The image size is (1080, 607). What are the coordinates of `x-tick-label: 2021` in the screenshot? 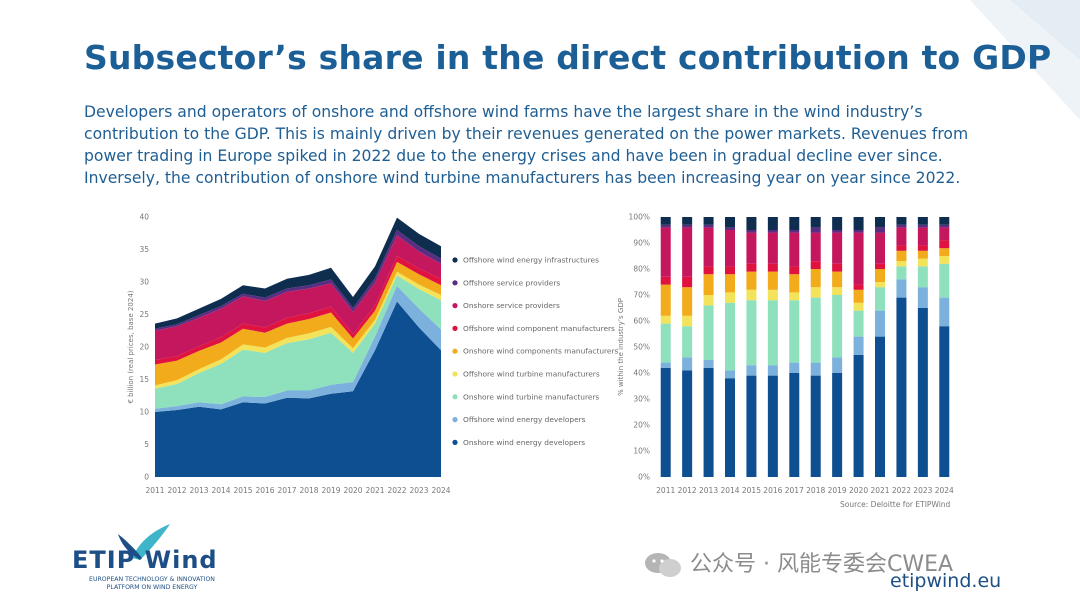 It's located at (879, 490).